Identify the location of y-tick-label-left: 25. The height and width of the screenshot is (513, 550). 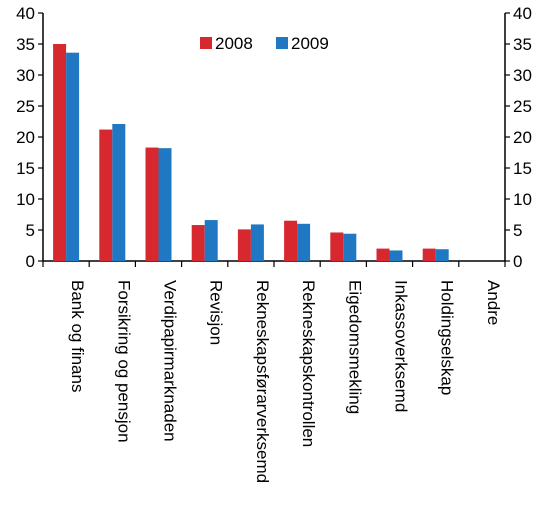
(25, 106).